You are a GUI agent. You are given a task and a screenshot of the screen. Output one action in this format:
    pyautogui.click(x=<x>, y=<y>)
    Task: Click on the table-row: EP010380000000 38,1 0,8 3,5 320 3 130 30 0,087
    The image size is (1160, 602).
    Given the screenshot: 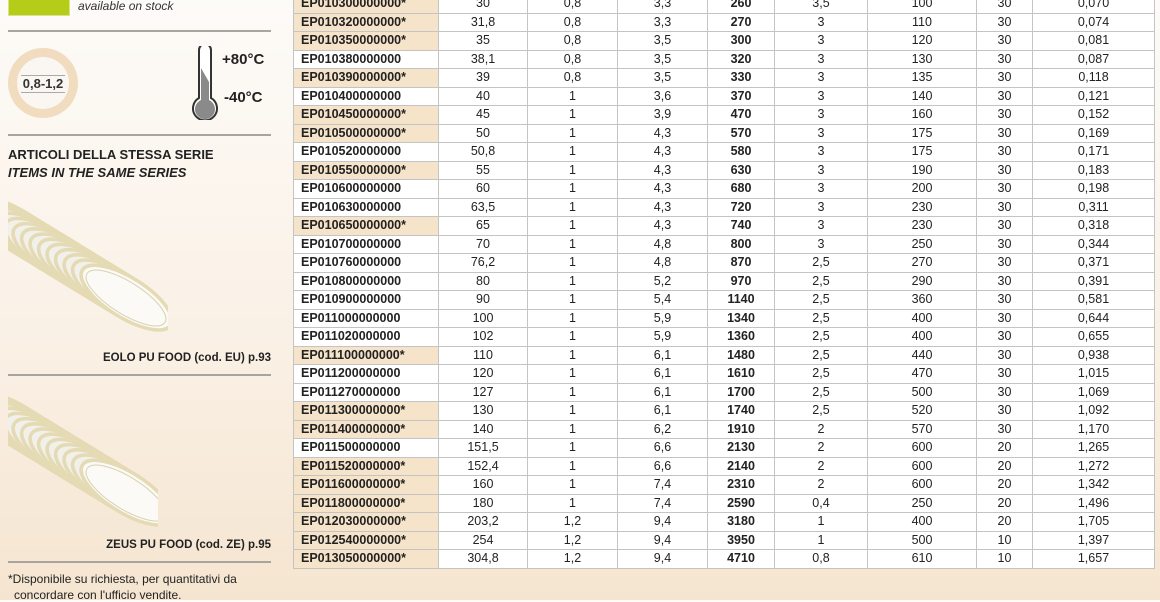 What is the action you would take?
    pyautogui.click(x=724, y=59)
    